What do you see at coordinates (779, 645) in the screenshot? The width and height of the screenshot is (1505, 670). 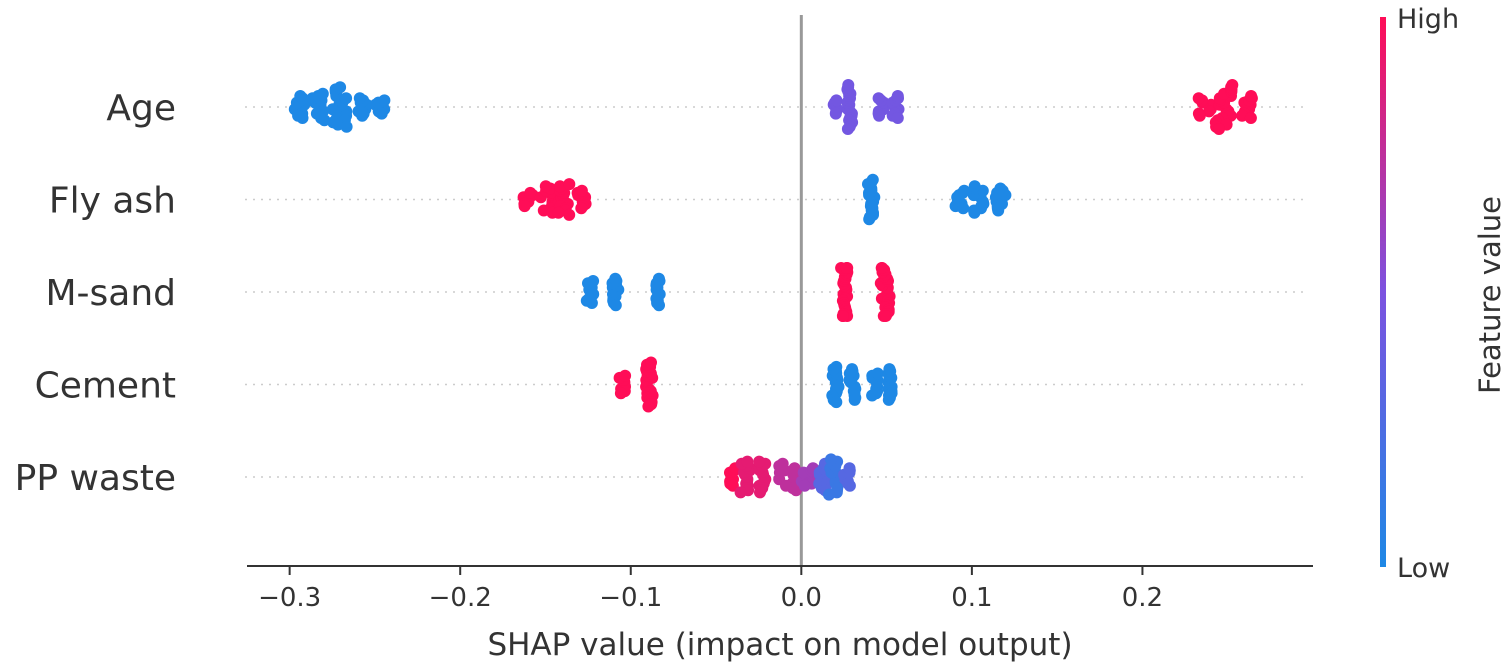 I see `x-axis-title: SHAP value (impact on model output)` at bounding box center [779, 645].